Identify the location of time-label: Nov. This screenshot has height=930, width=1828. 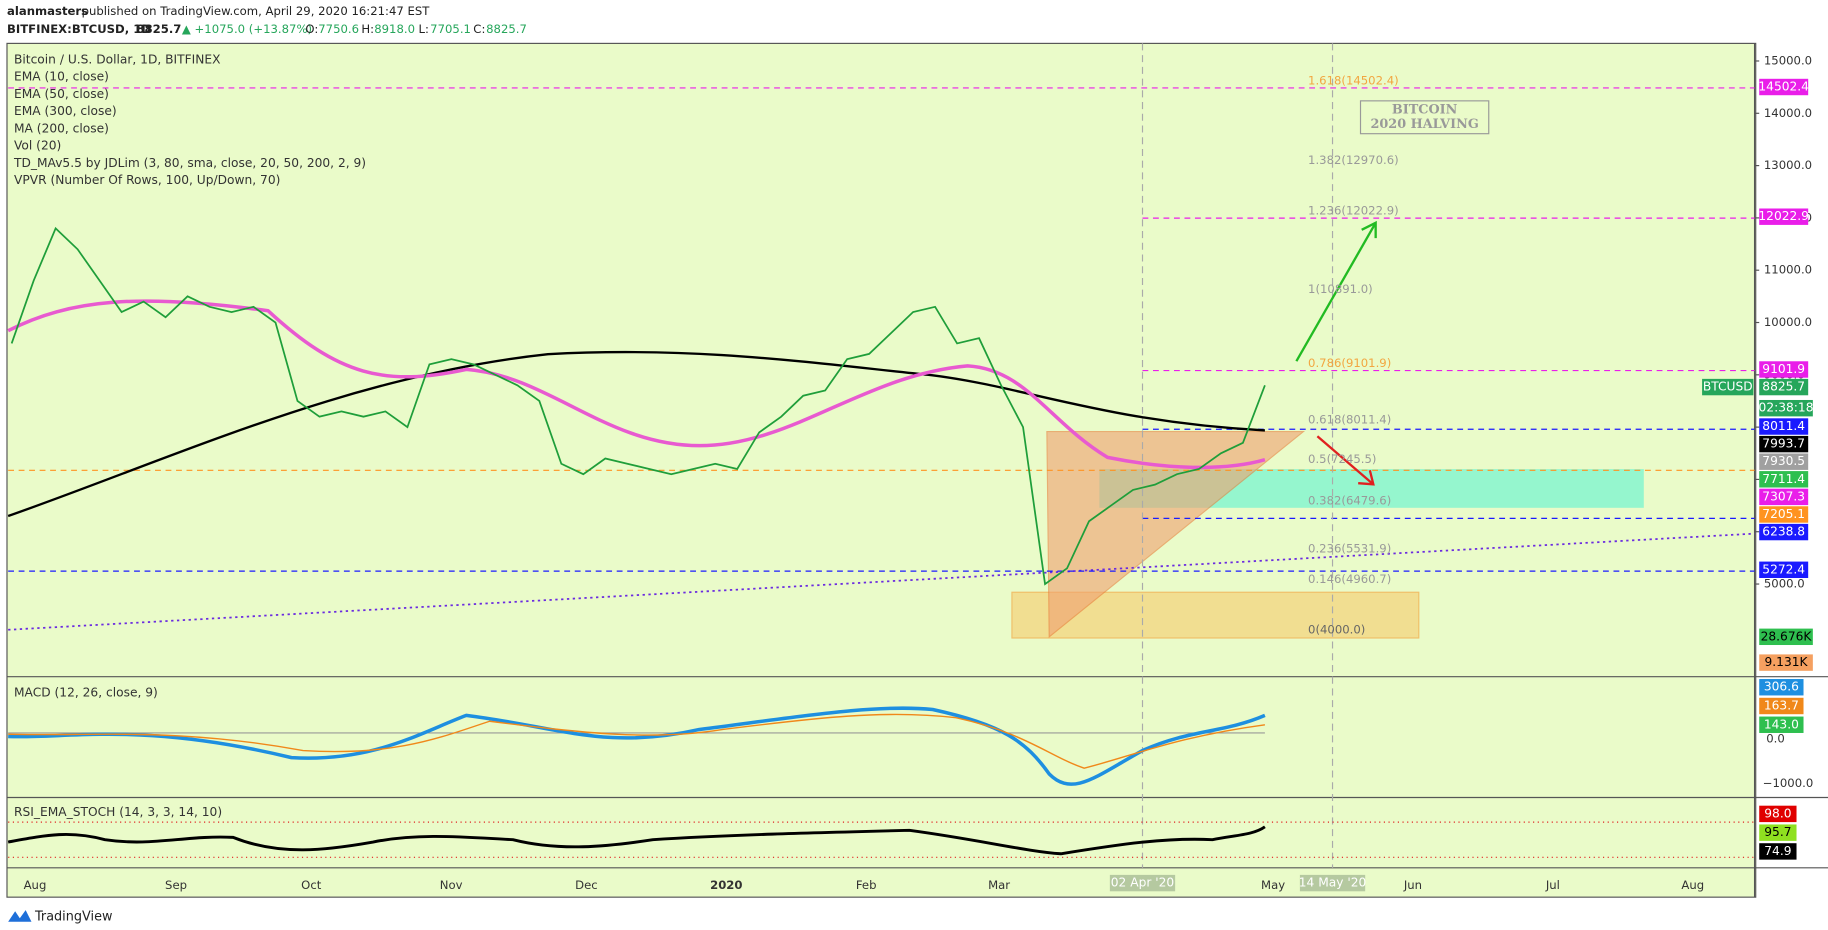
(451, 885).